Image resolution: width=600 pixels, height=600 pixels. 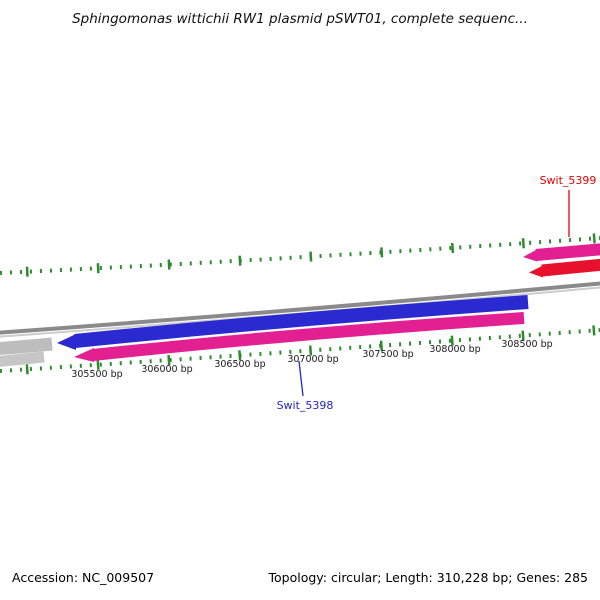 I want to click on sequence-backbone, so click(x=300, y=308).